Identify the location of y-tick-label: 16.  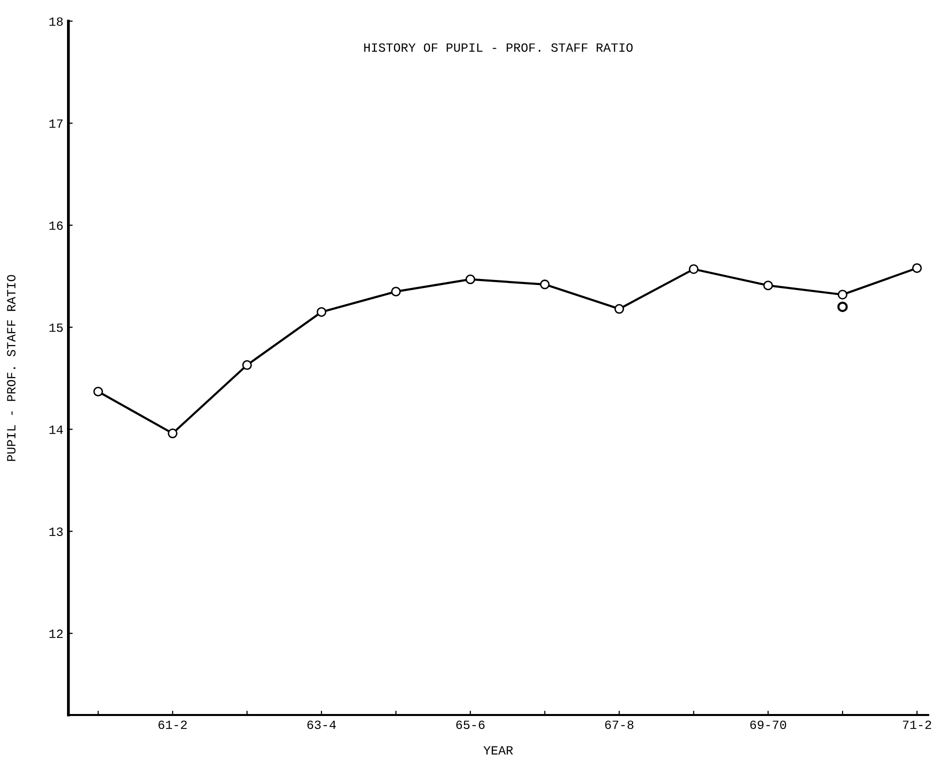
(56, 225).